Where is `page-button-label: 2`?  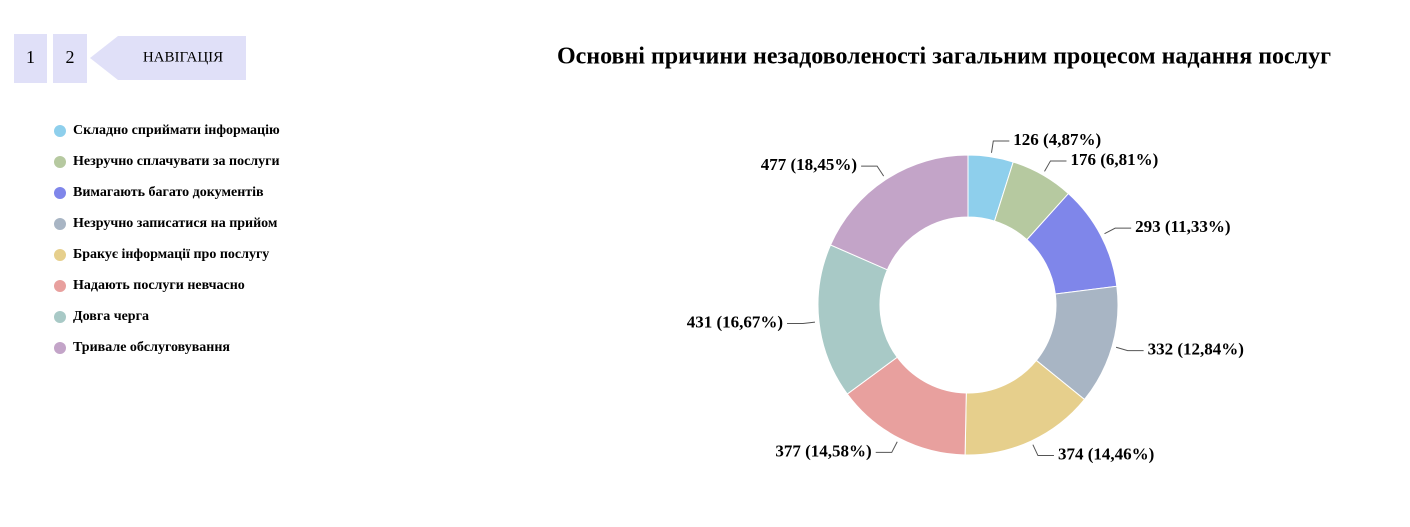
page-button-label: 2 is located at coordinates (70, 57).